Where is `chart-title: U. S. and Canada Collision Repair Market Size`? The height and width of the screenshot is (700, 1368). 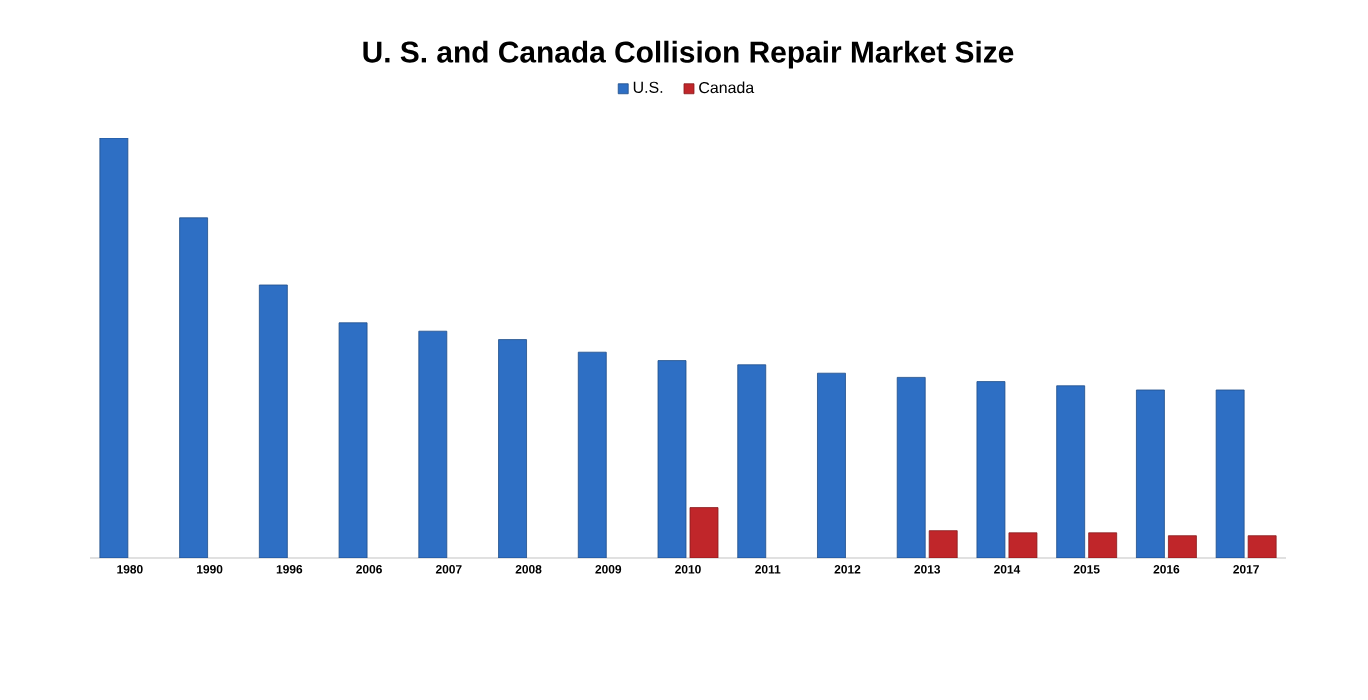
chart-title: U. S. and Canada Collision Repair Market Size is located at coordinates (688, 54).